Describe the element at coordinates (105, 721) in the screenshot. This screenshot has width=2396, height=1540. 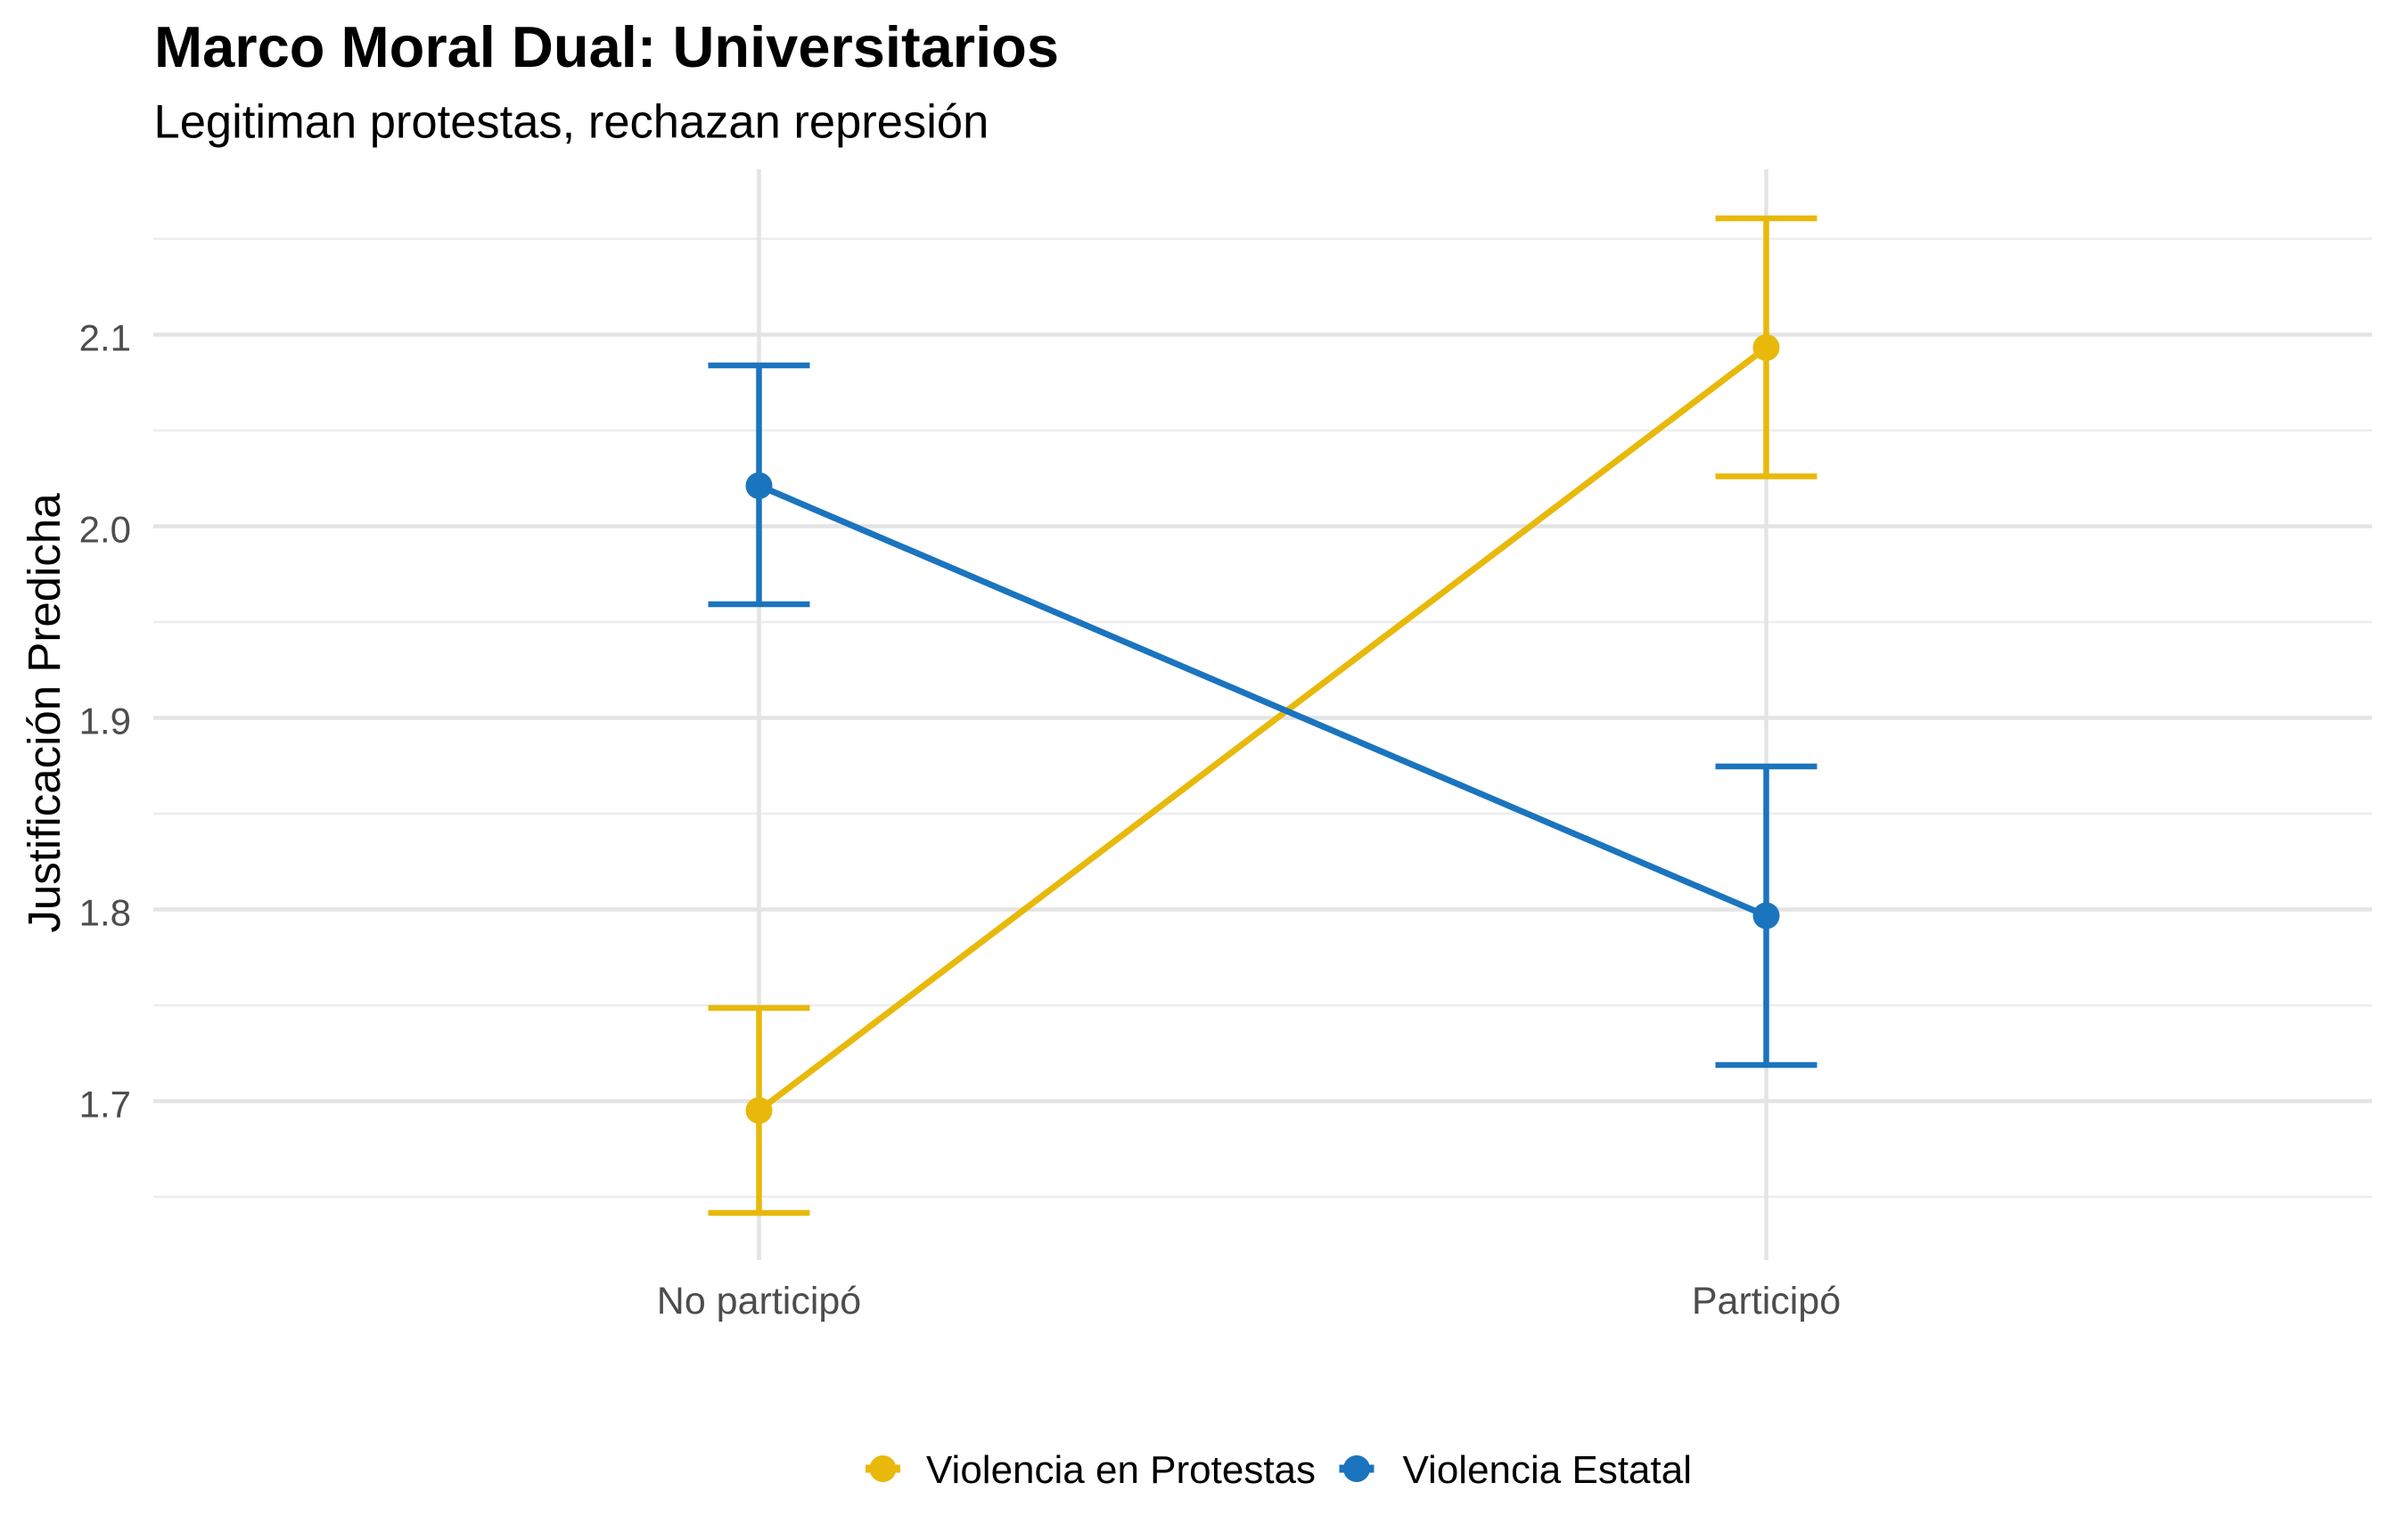
I see `svg-text: 1.9` at that location.